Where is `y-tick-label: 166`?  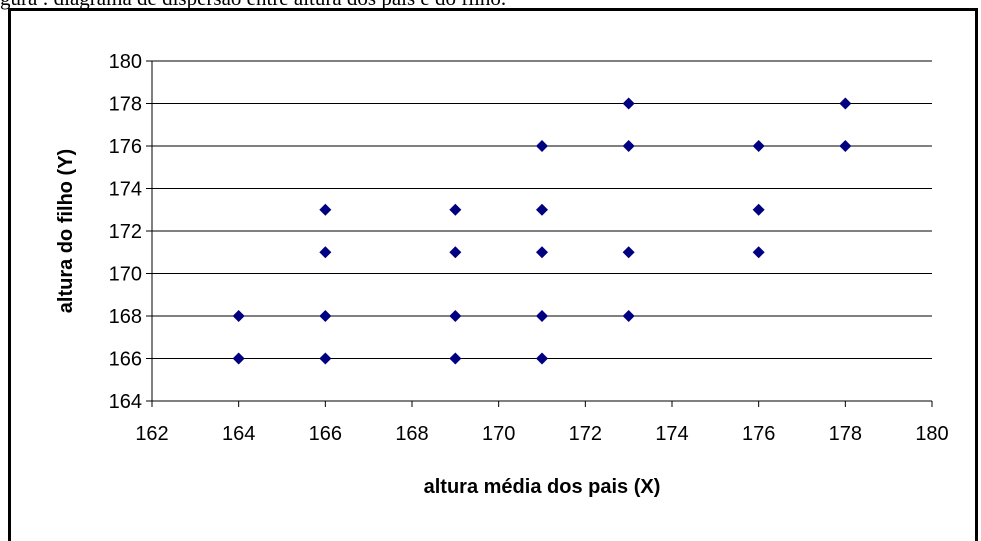 y-tick-label: 166 is located at coordinates (125, 360).